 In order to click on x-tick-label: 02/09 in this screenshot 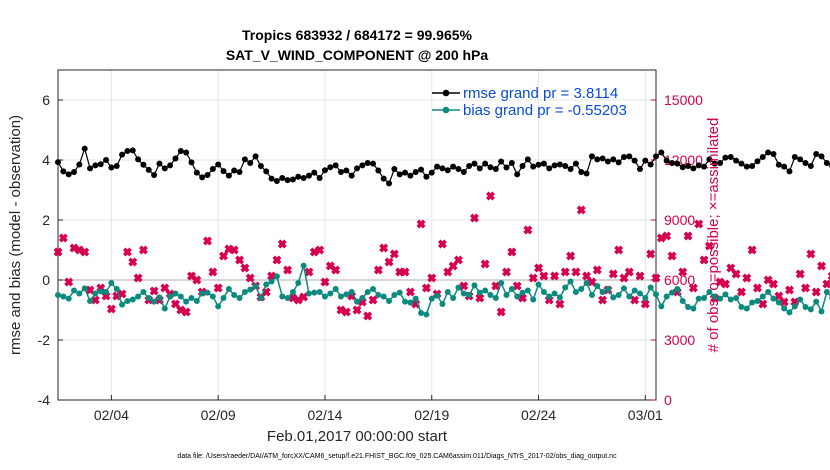, I will do `click(218, 415)`.